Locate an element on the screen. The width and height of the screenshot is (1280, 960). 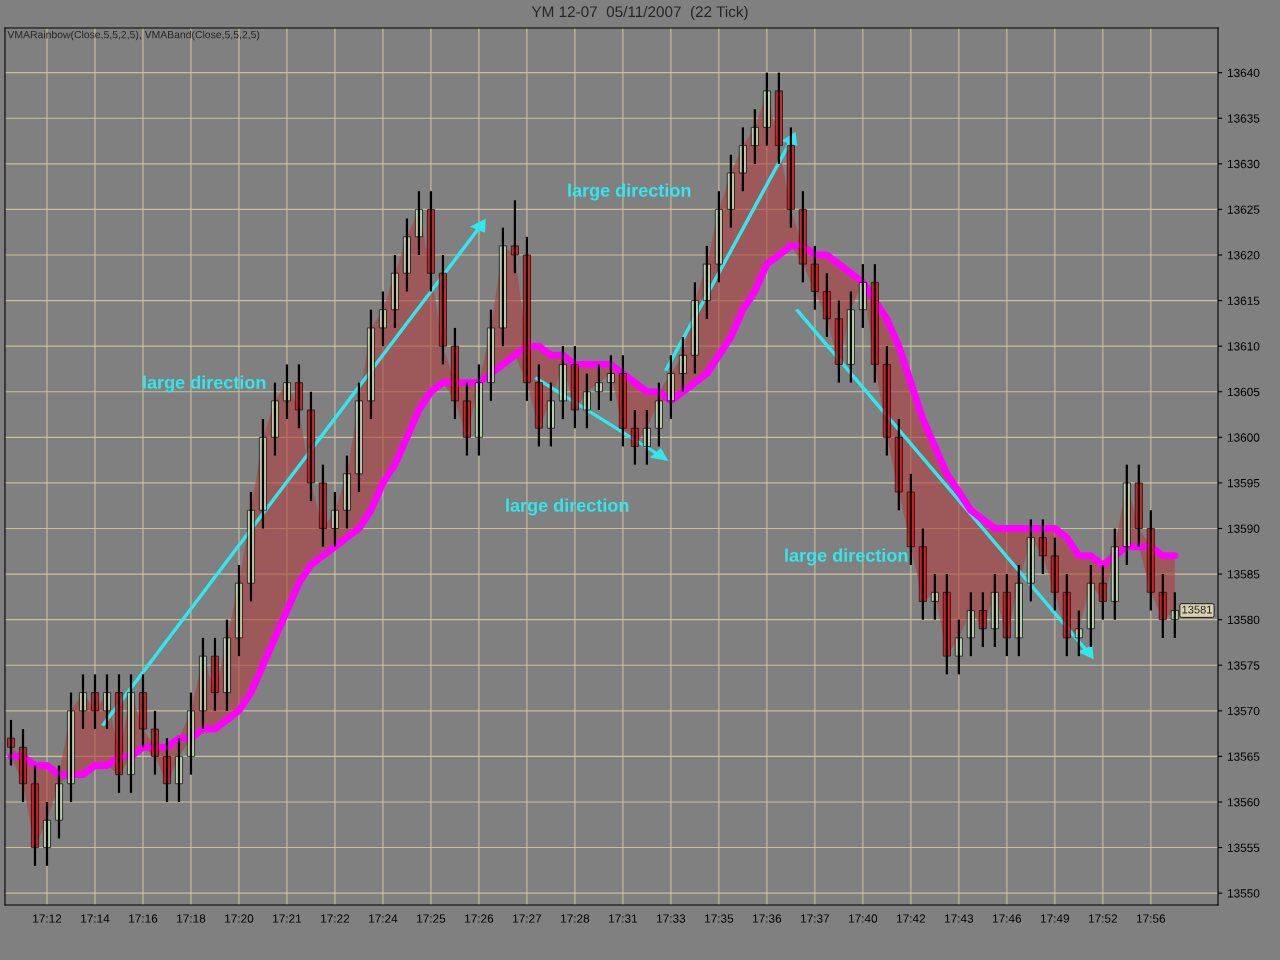
text: 13581 is located at coordinates (1197, 609).